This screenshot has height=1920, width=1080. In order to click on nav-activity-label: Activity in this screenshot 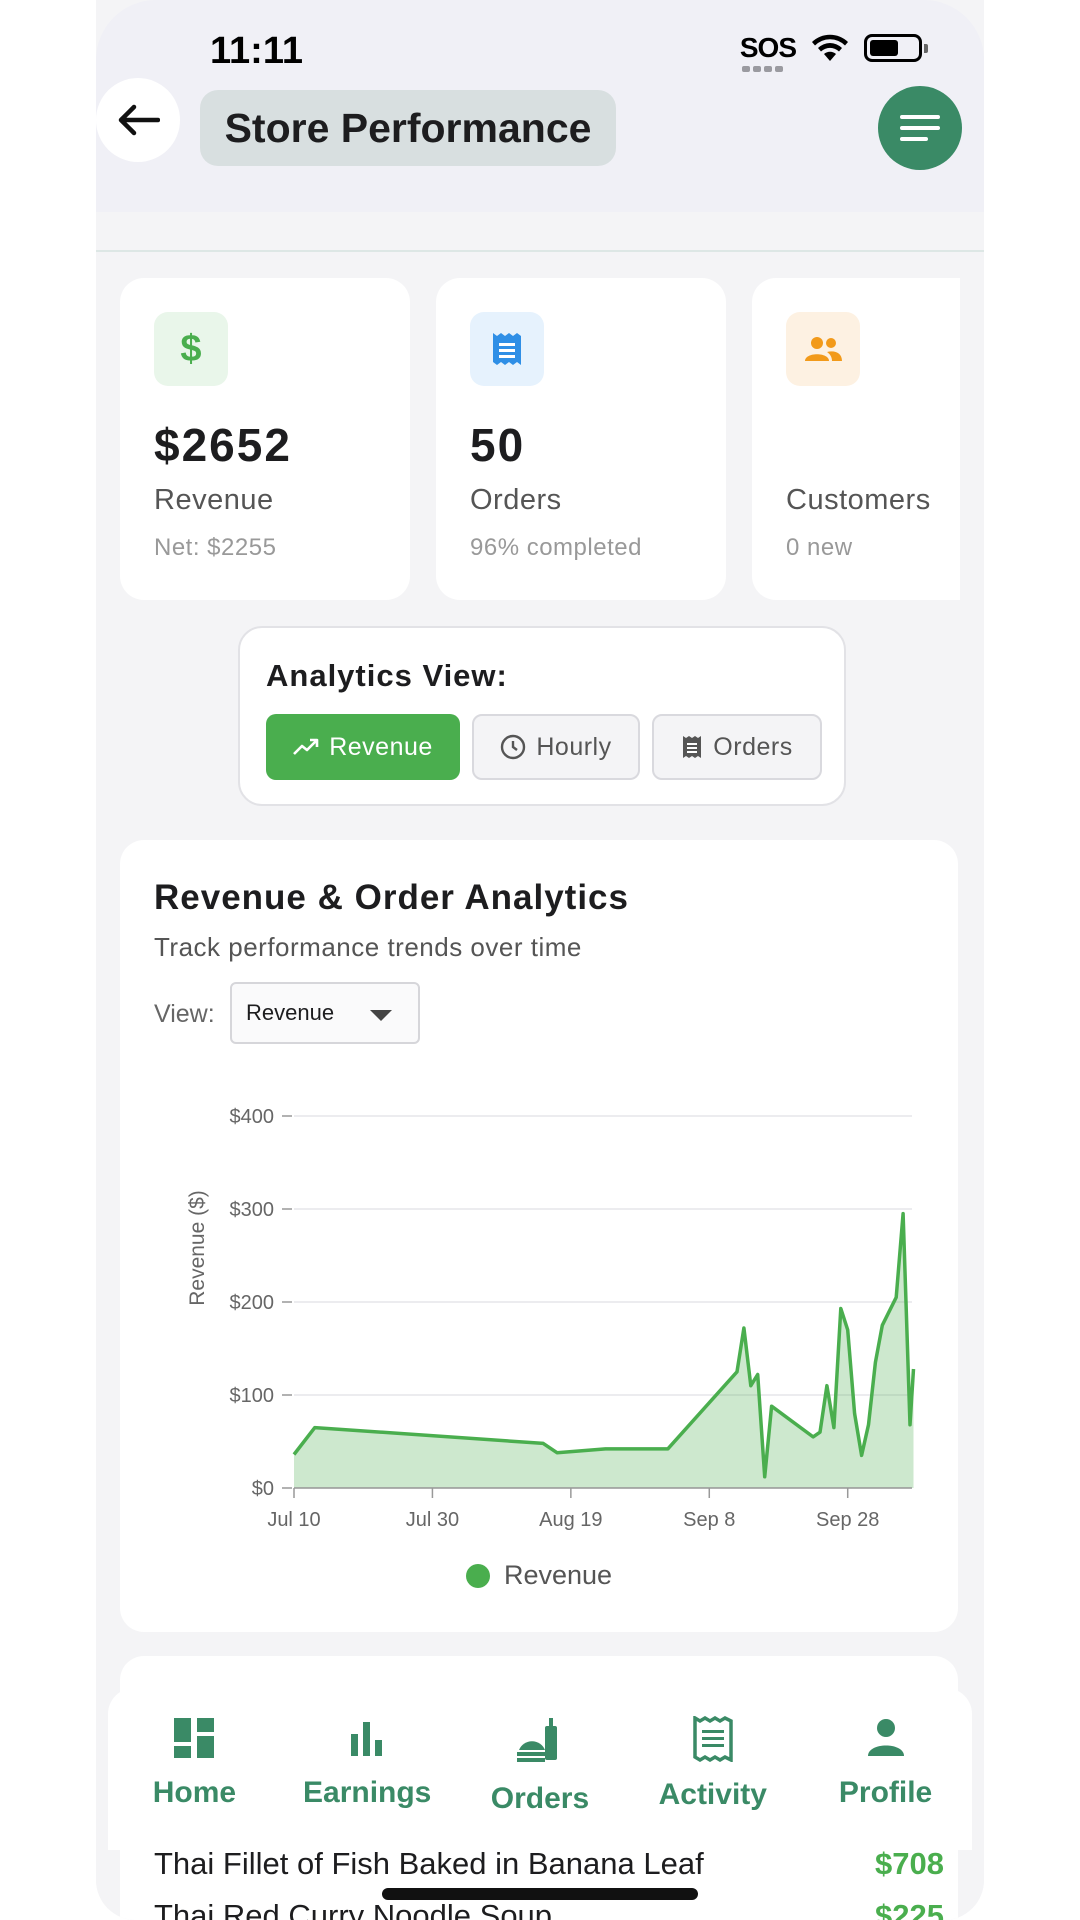, I will do `click(712, 1794)`.